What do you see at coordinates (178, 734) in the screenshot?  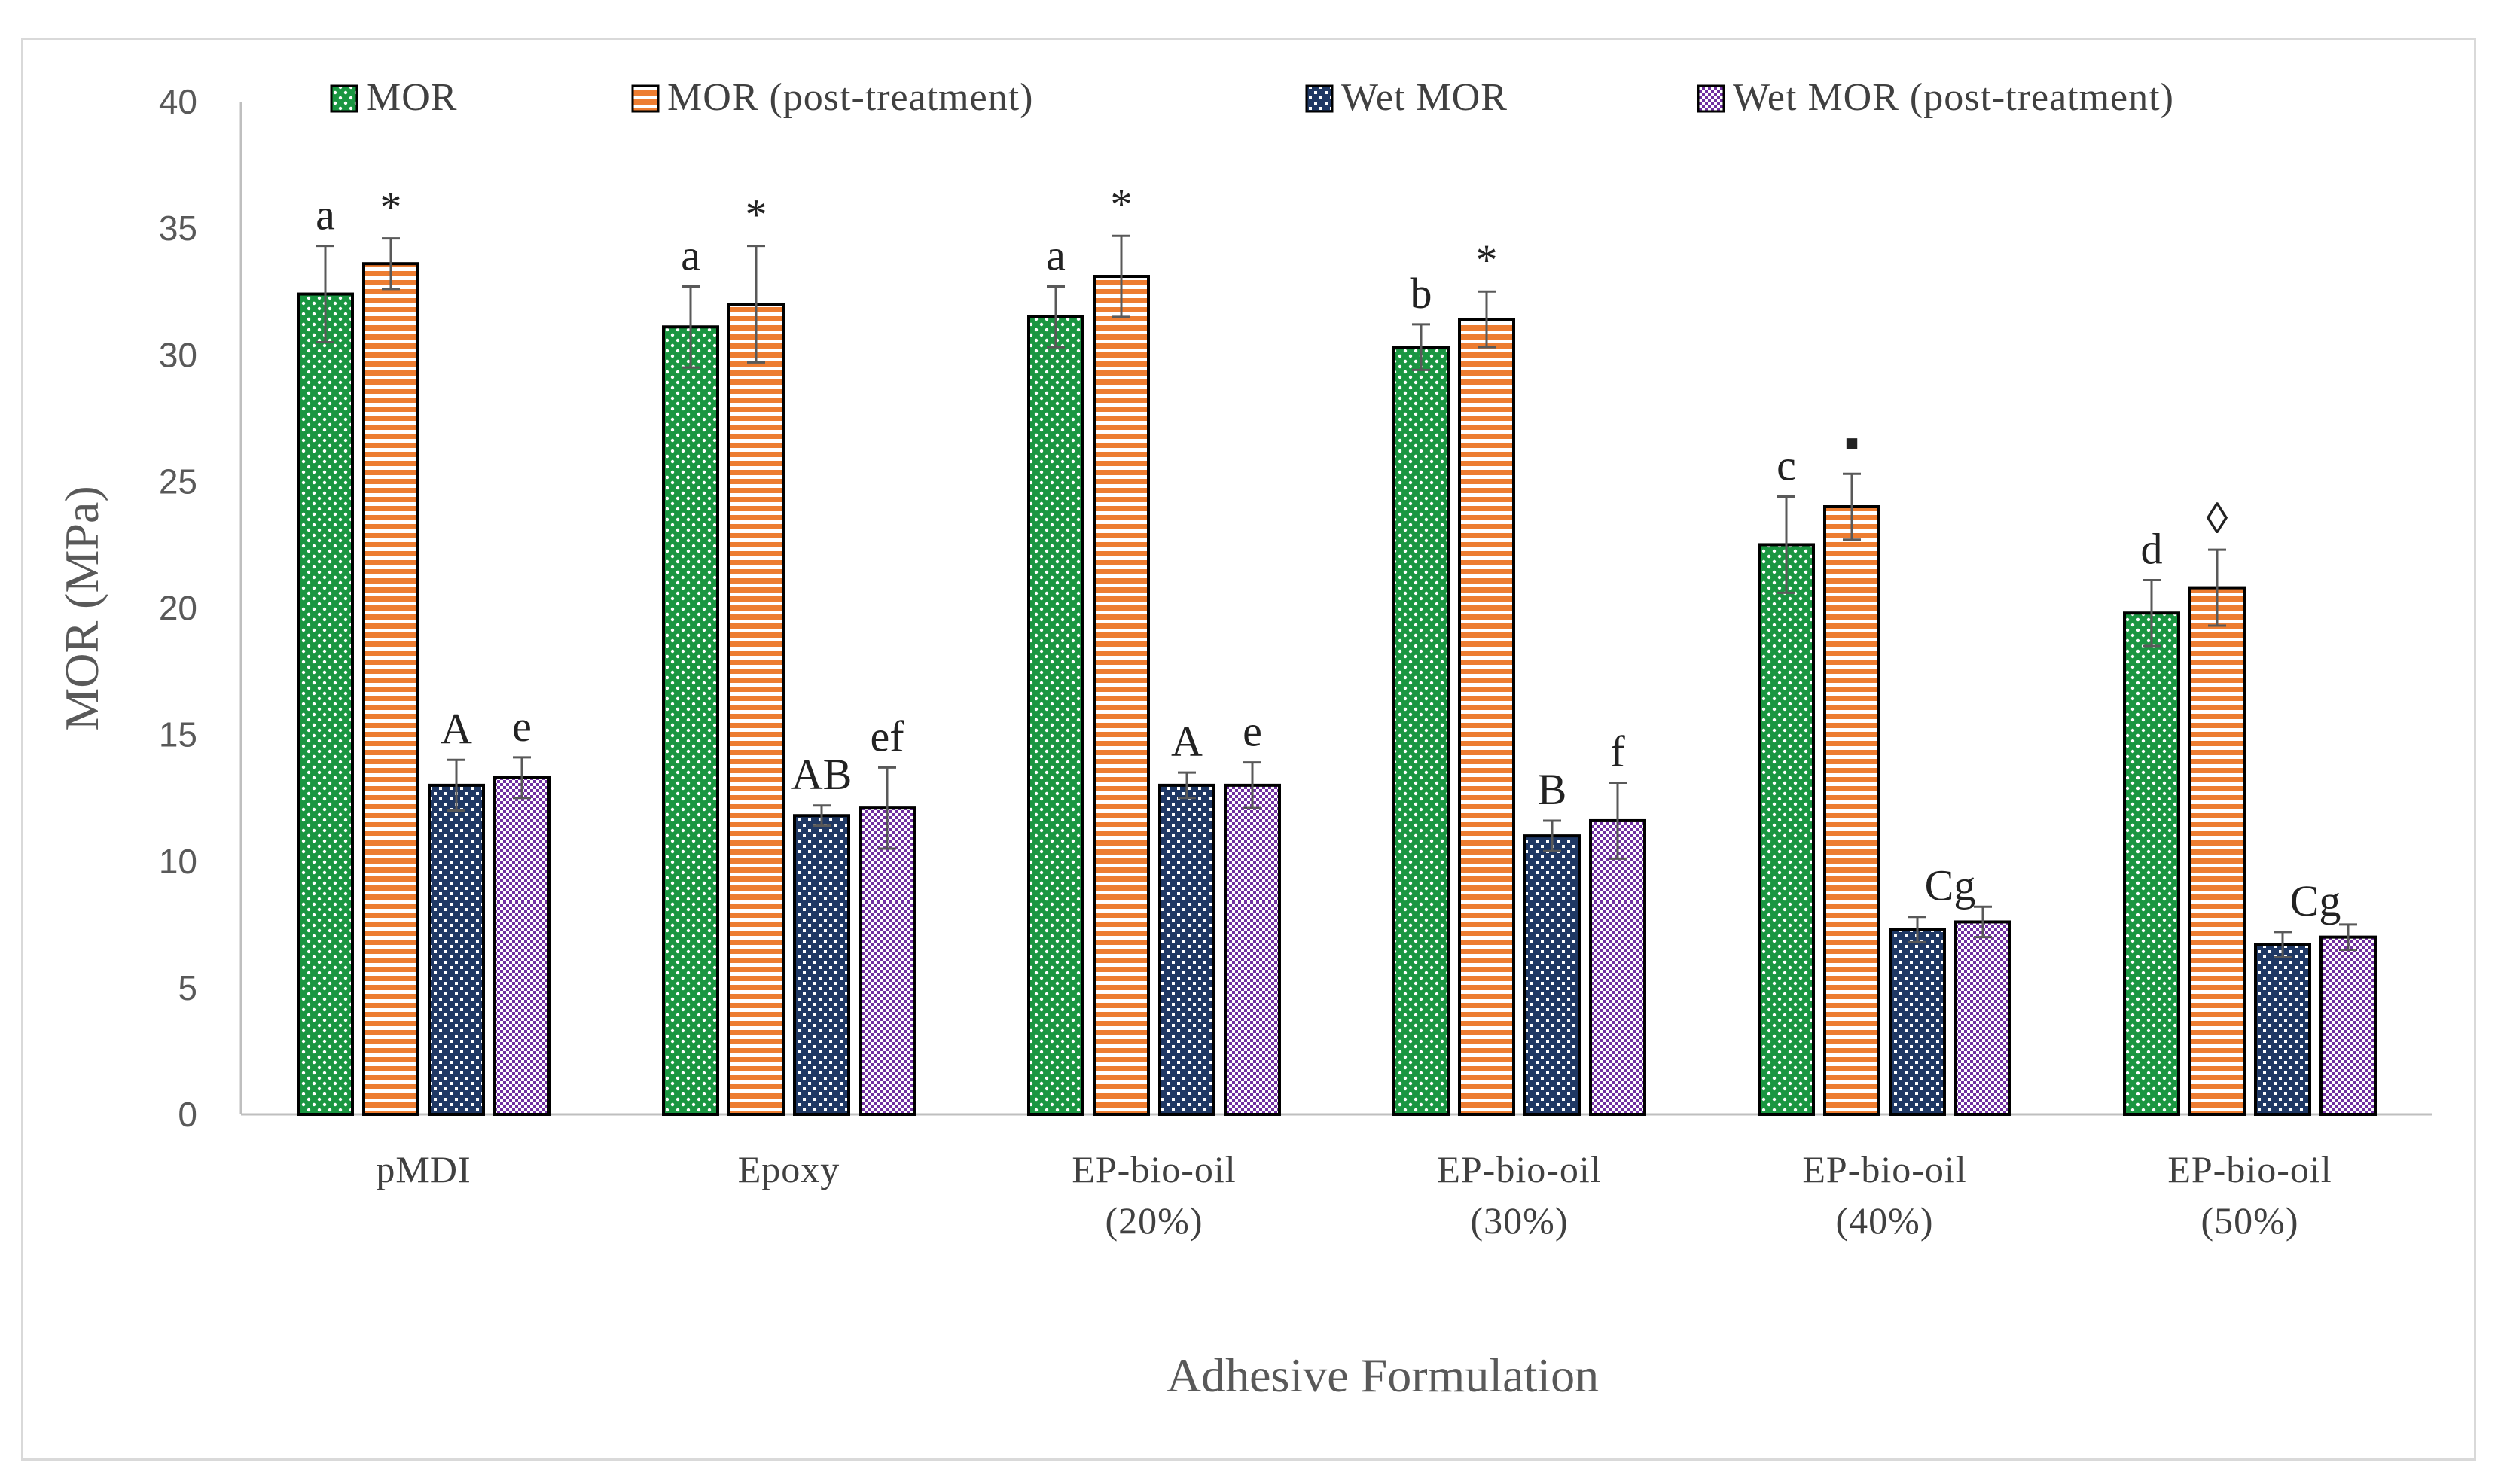 I see `y-tick-label: 15` at bounding box center [178, 734].